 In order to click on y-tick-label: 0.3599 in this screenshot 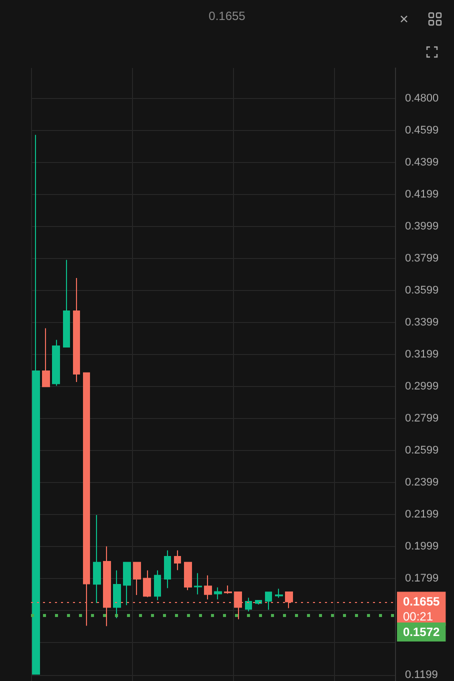, I will do `click(422, 290)`.